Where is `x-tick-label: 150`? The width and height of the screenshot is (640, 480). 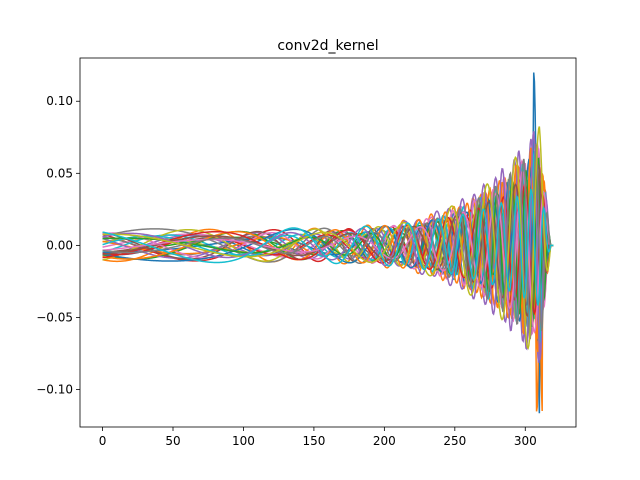
x-tick-label: 150 is located at coordinates (313, 441).